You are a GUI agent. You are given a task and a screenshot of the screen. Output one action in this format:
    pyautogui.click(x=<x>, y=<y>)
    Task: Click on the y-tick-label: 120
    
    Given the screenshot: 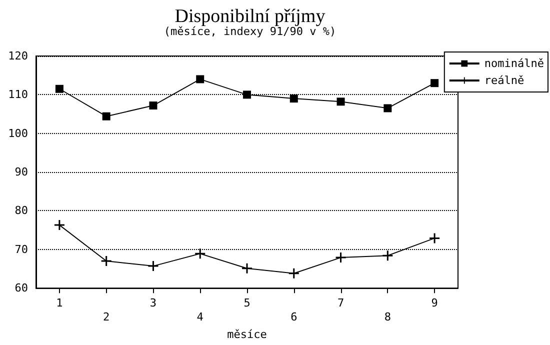 What is the action you would take?
    pyautogui.click(x=18, y=56)
    